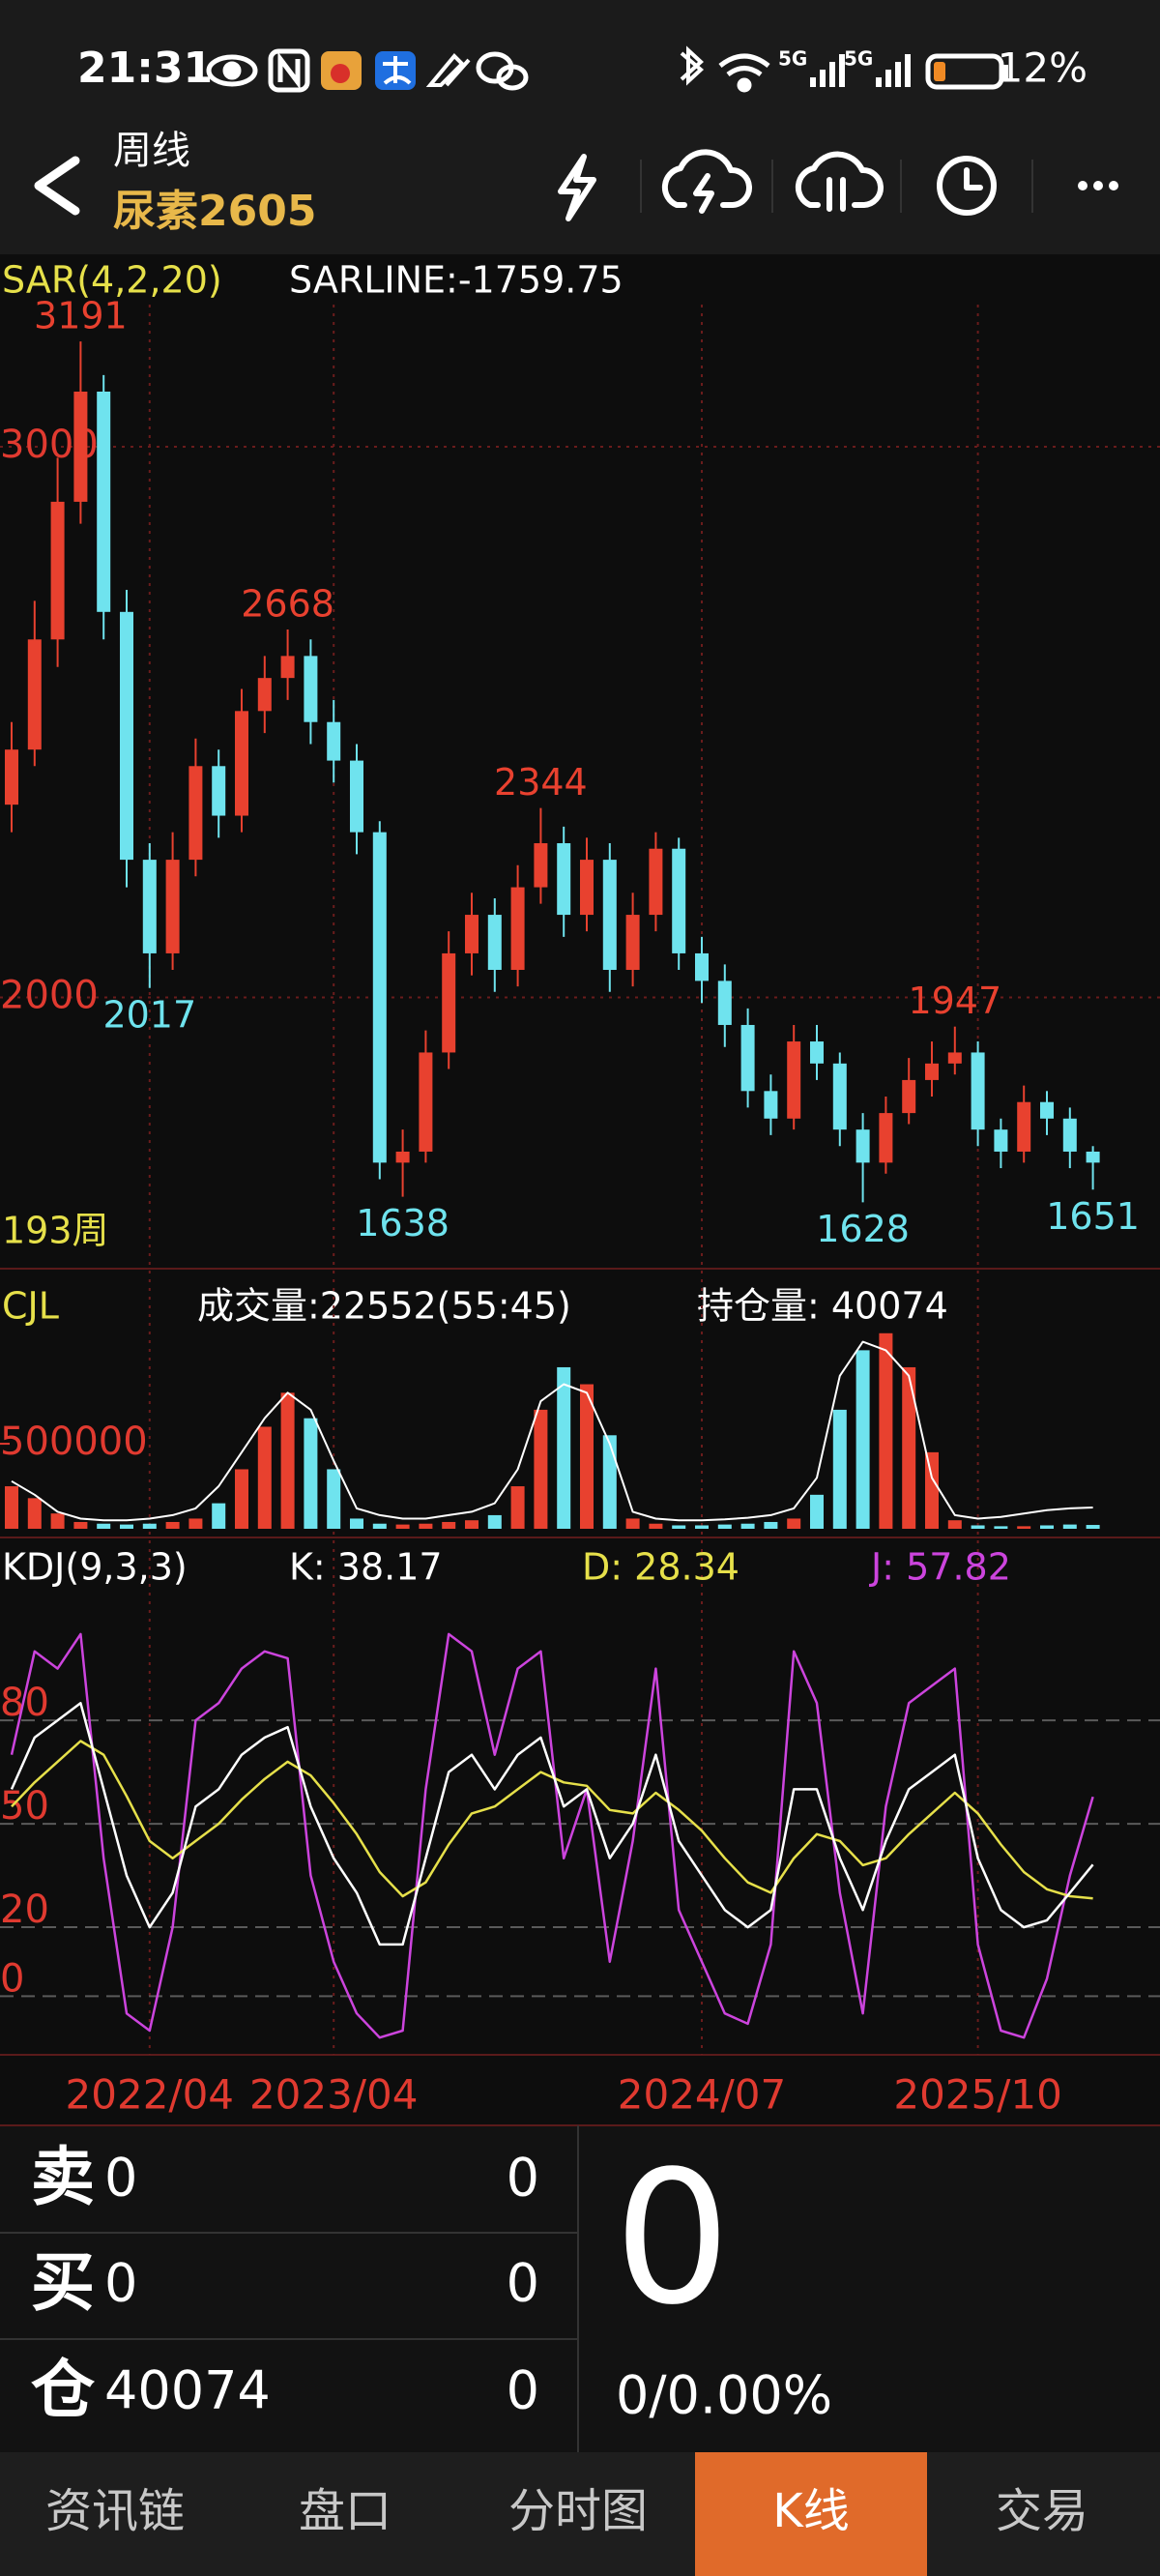 This screenshot has height=2576, width=1160. What do you see at coordinates (552, 1824) in the screenshot?
I see `kdj-line` at bounding box center [552, 1824].